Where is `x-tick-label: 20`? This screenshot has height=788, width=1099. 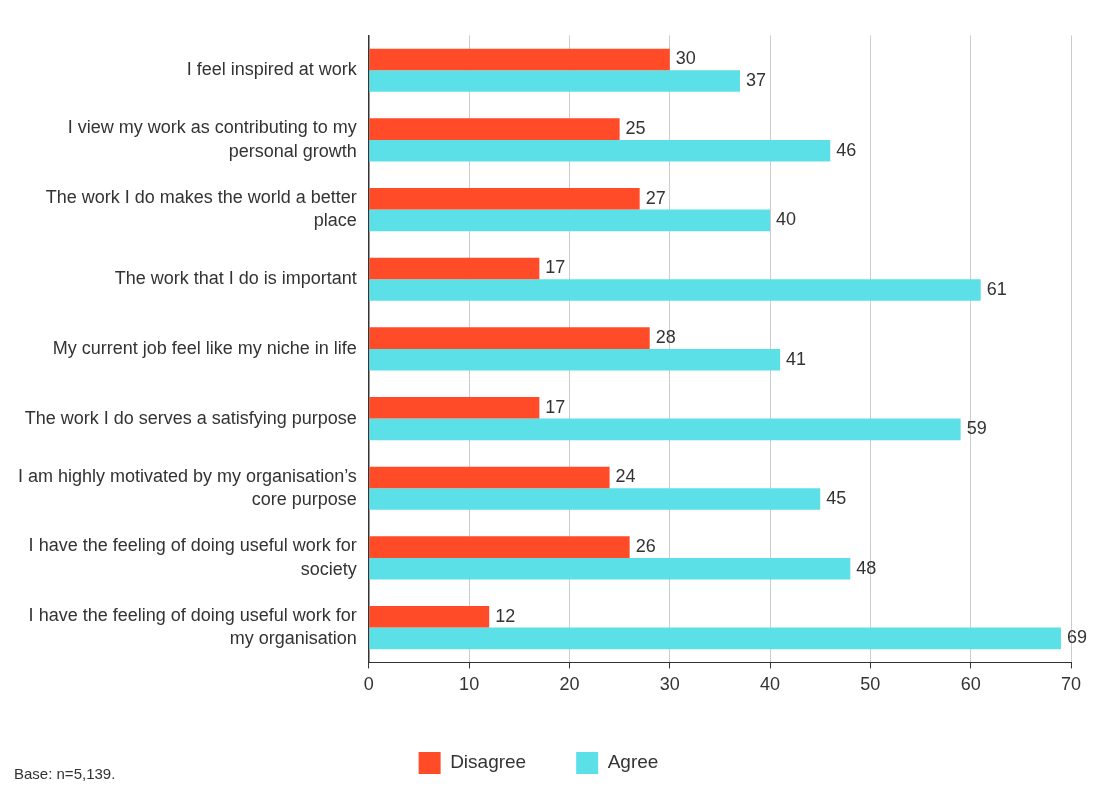
x-tick-label: 20 is located at coordinates (569, 684).